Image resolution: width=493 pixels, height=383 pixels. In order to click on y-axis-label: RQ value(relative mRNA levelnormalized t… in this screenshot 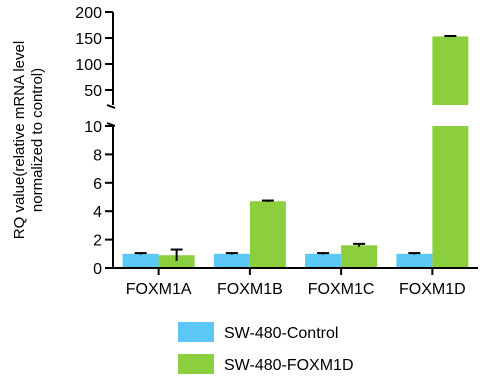, I will do `click(28, 140)`.